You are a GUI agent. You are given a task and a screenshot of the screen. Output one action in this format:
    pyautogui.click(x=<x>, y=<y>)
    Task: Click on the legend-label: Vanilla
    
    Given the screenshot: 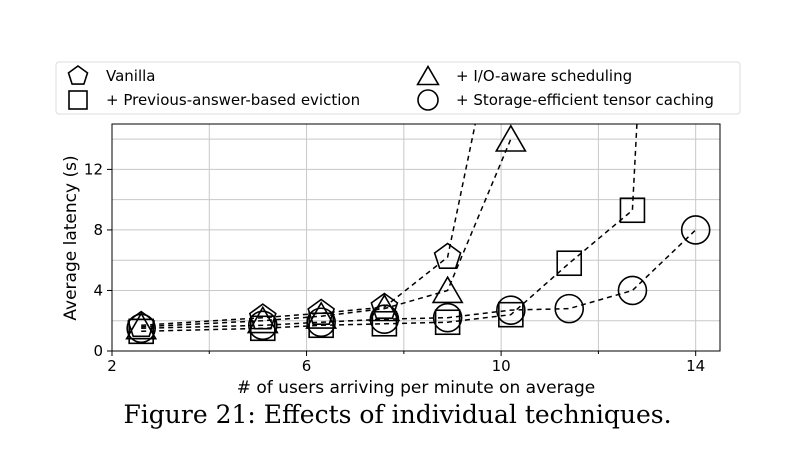 What is the action you would take?
    pyautogui.click(x=131, y=76)
    